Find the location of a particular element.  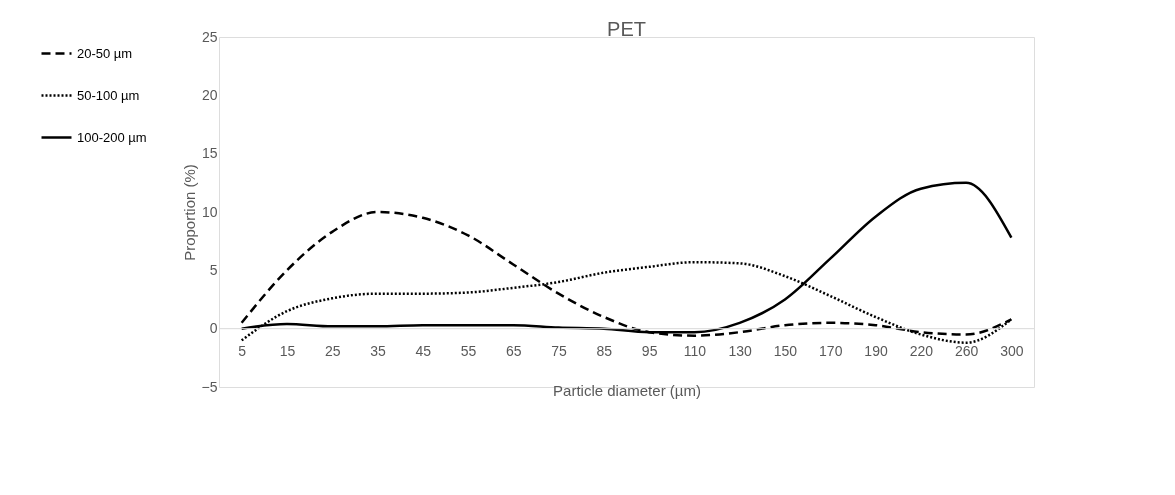

y-tick-label: 25 is located at coordinates (209, 36).